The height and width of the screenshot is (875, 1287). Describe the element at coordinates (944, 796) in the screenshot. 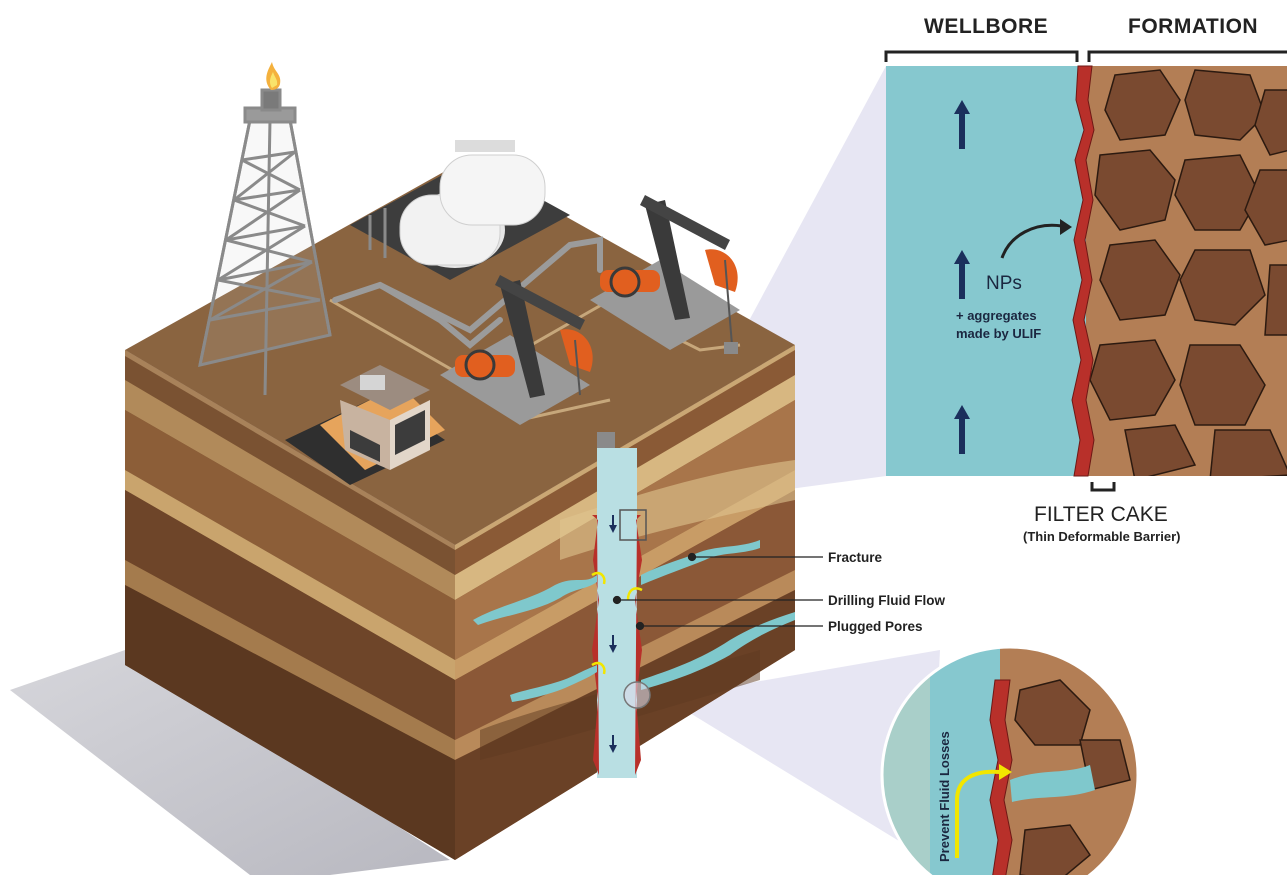

I see `label-prevent-fluid-losses: Prevent Fluid Losses` at that location.